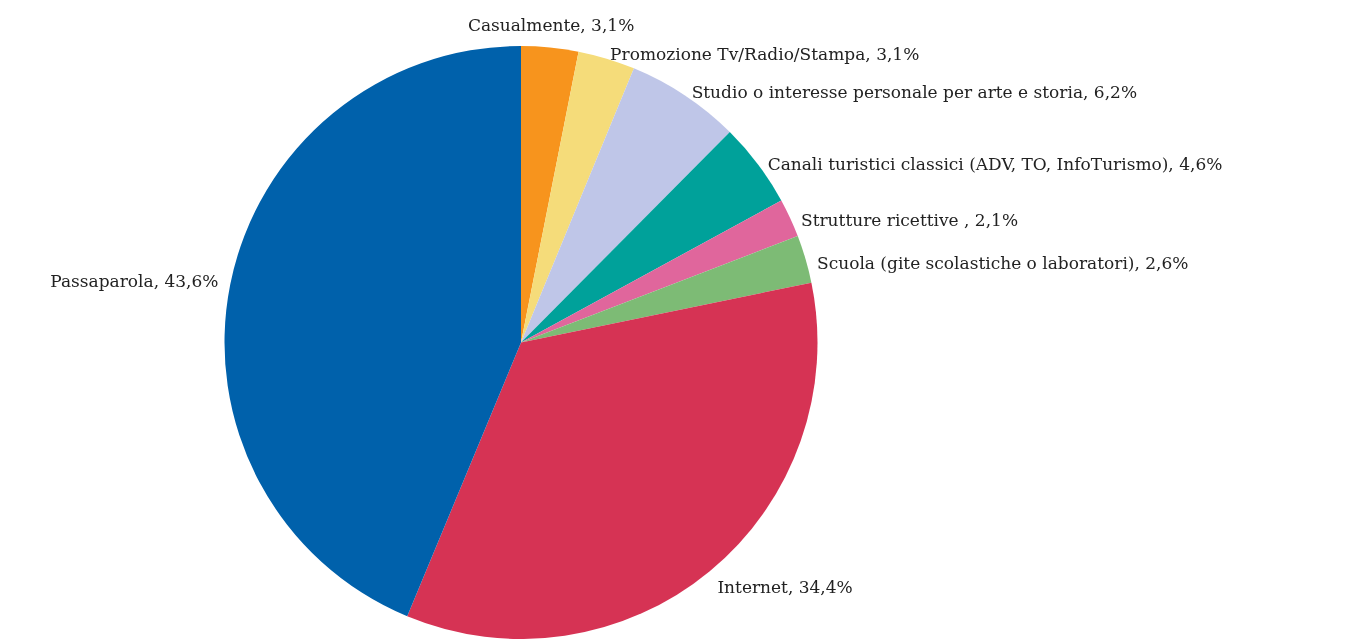 The width and height of the screenshot is (1367, 639). I want to click on slice-label: Passaparola, 43,6%, so click(134, 280).